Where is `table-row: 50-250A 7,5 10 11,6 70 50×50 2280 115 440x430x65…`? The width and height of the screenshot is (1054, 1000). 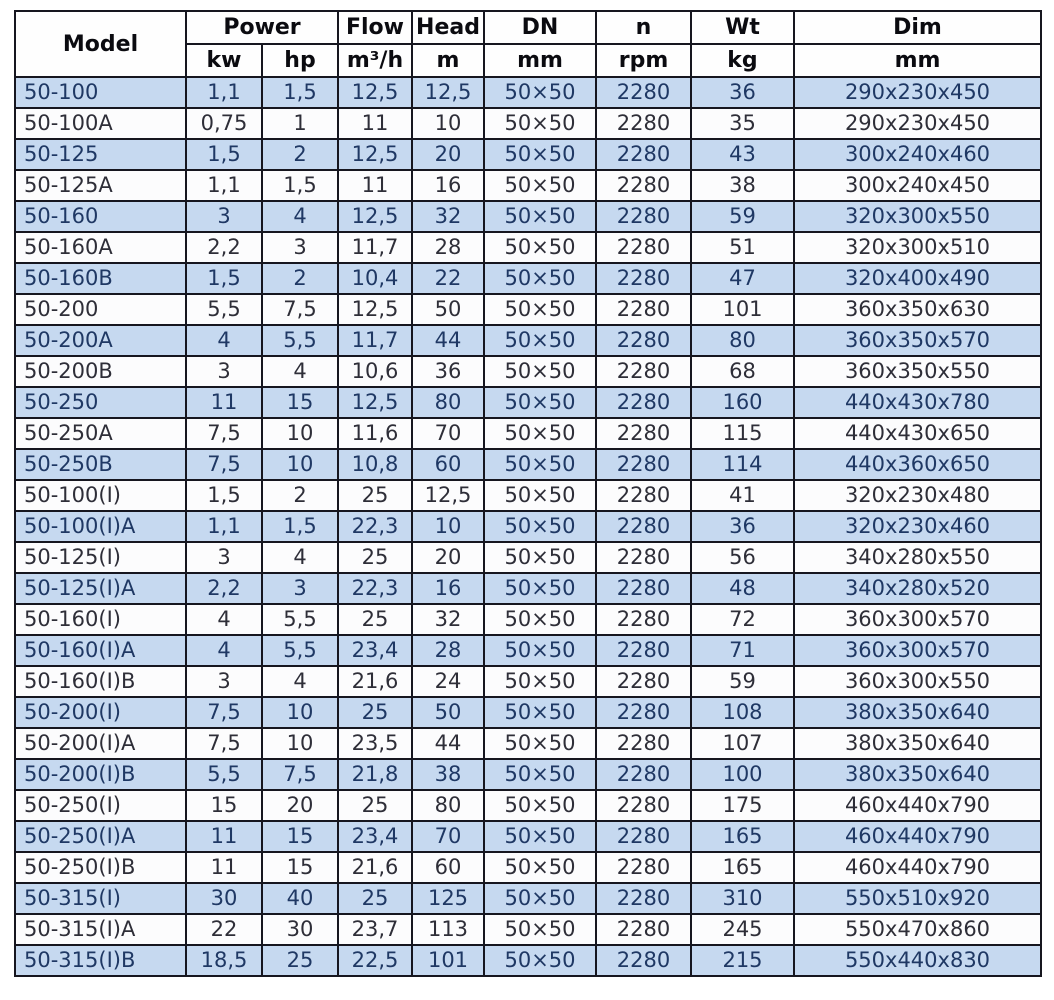 table-row: 50-250A 7,5 10 11,6 70 50×50 2280 115 440x430x65… is located at coordinates (528, 433).